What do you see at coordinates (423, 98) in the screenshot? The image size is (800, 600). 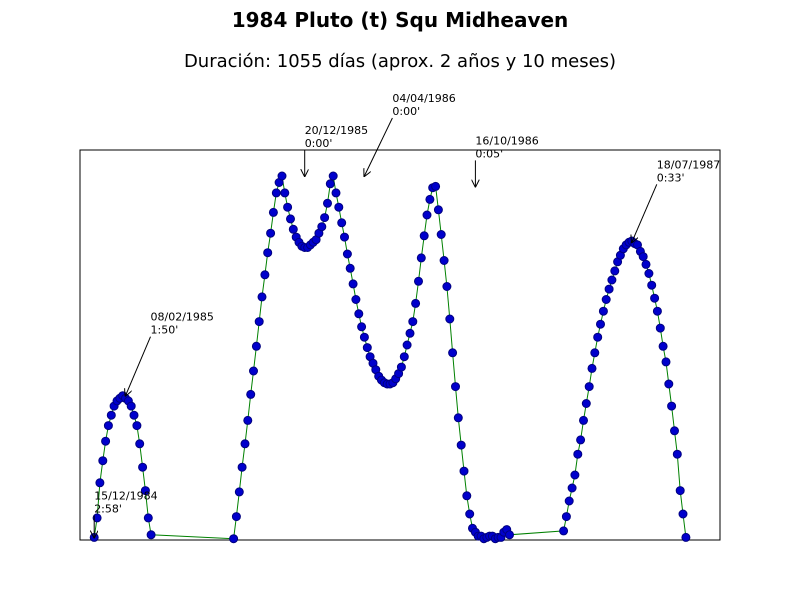 I see `annotation-date: 04/04/1986` at bounding box center [423, 98].